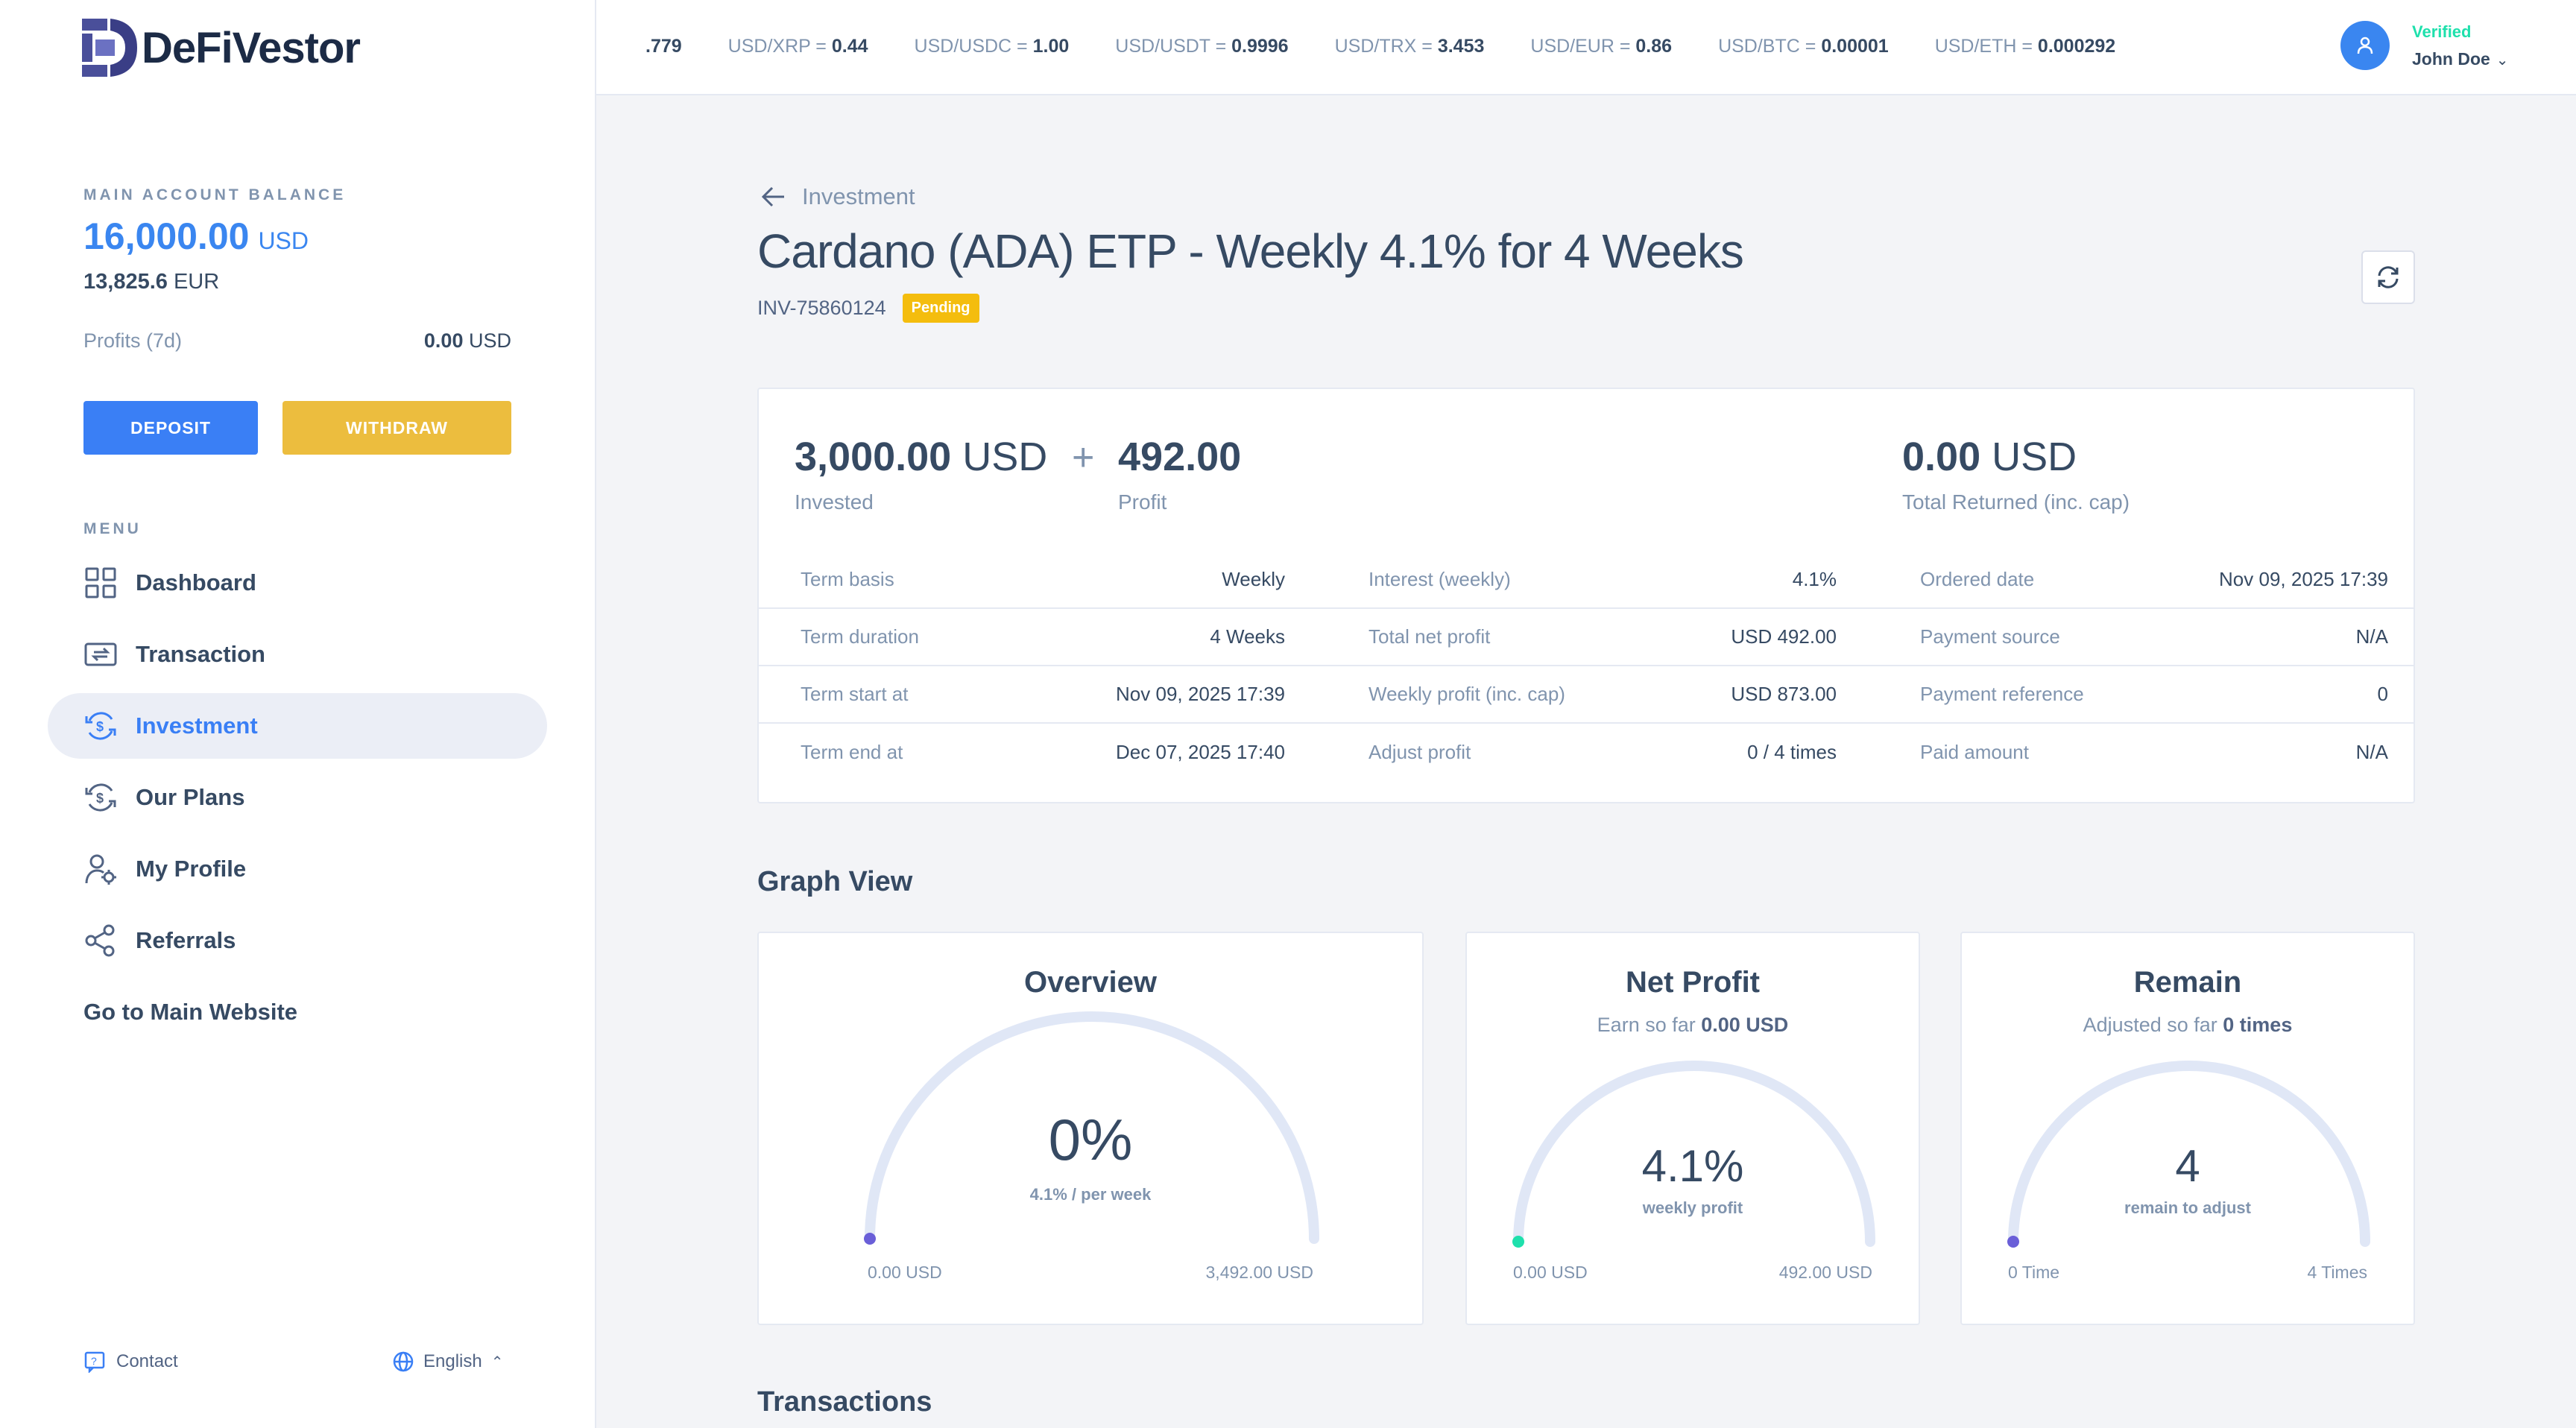 The image size is (2576, 1428). Describe the element at coordinates (297, 341) in the screenshot. I see `profits-row: Profits (7d) 0.00 USD` at that location.